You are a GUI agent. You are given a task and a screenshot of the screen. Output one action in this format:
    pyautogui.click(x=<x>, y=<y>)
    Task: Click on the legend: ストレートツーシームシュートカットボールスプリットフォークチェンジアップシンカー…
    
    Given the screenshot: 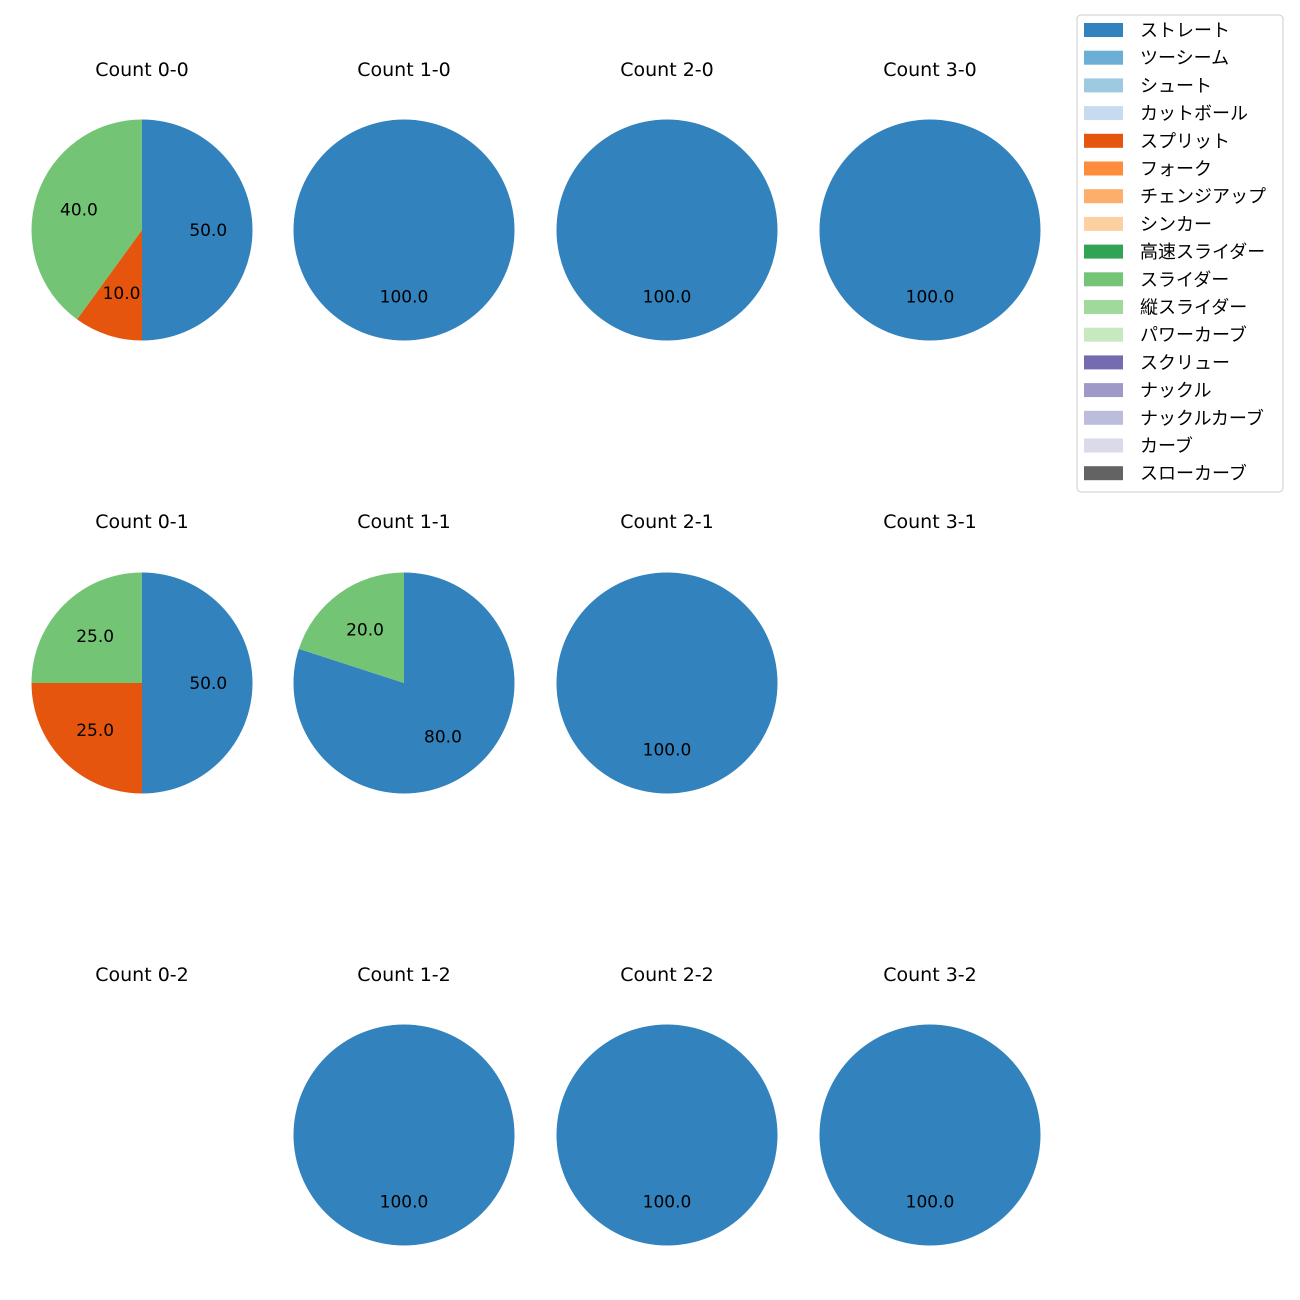 What is the action you would take?
    pyautogui.click(x=1180, y=253)
    